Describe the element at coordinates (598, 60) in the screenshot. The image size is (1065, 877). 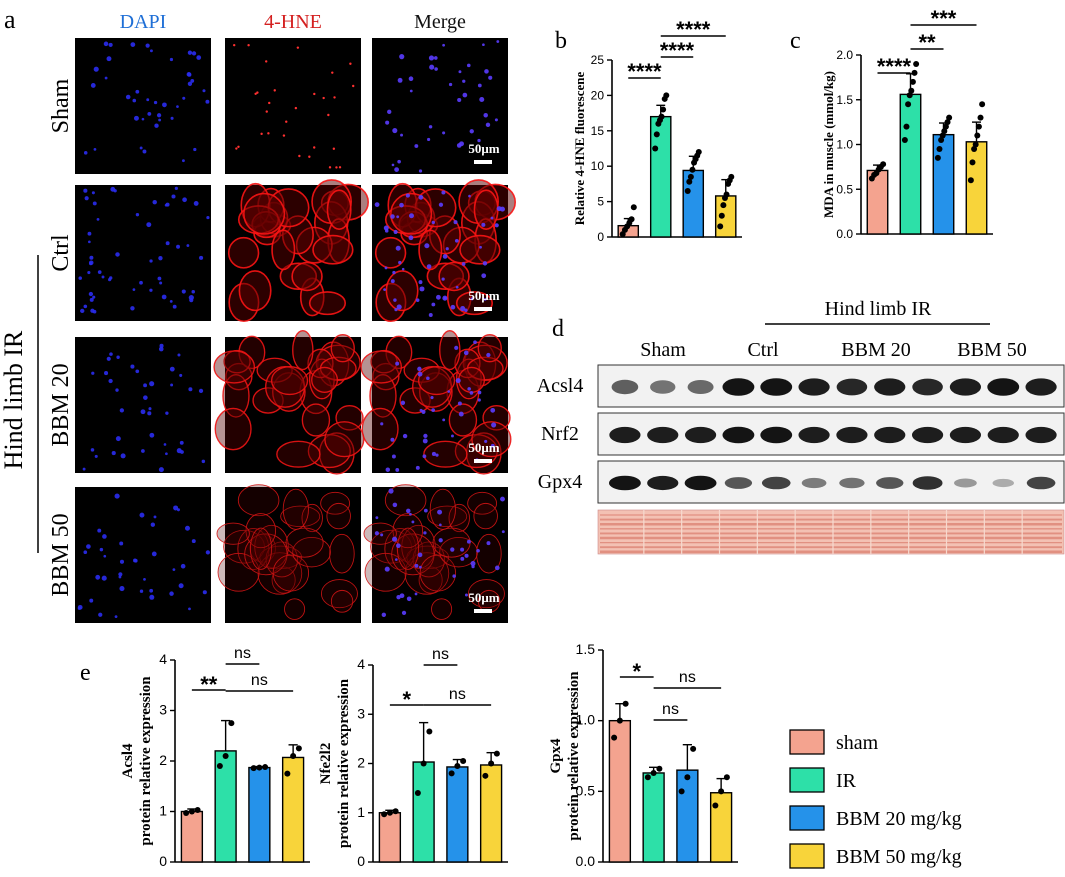
I see `y-tick-label: 25` at that location.